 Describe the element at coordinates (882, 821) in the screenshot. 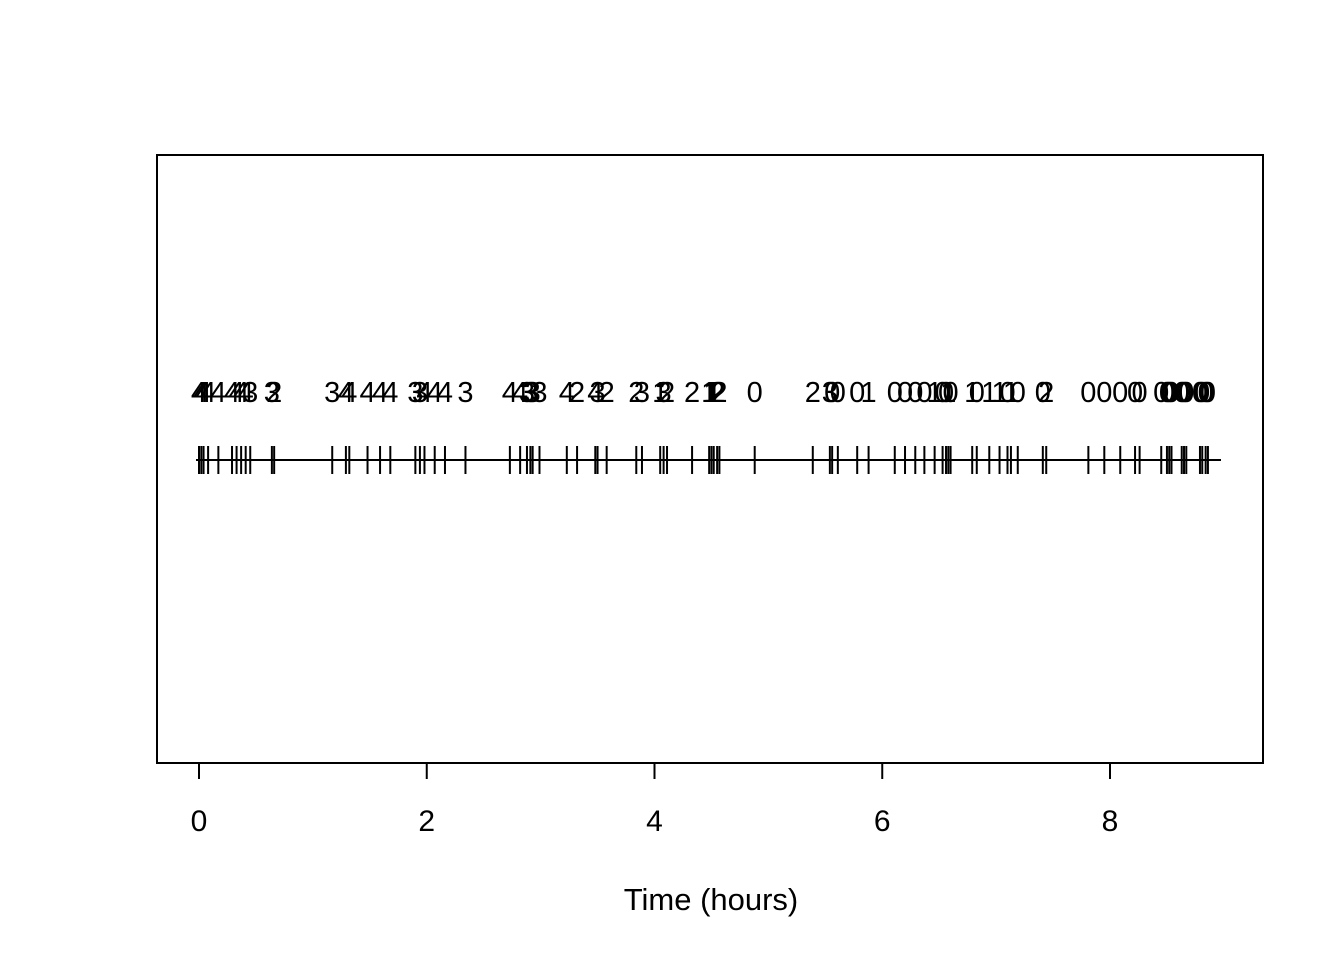

I see `x-axis-tick-label: 6` at that location.